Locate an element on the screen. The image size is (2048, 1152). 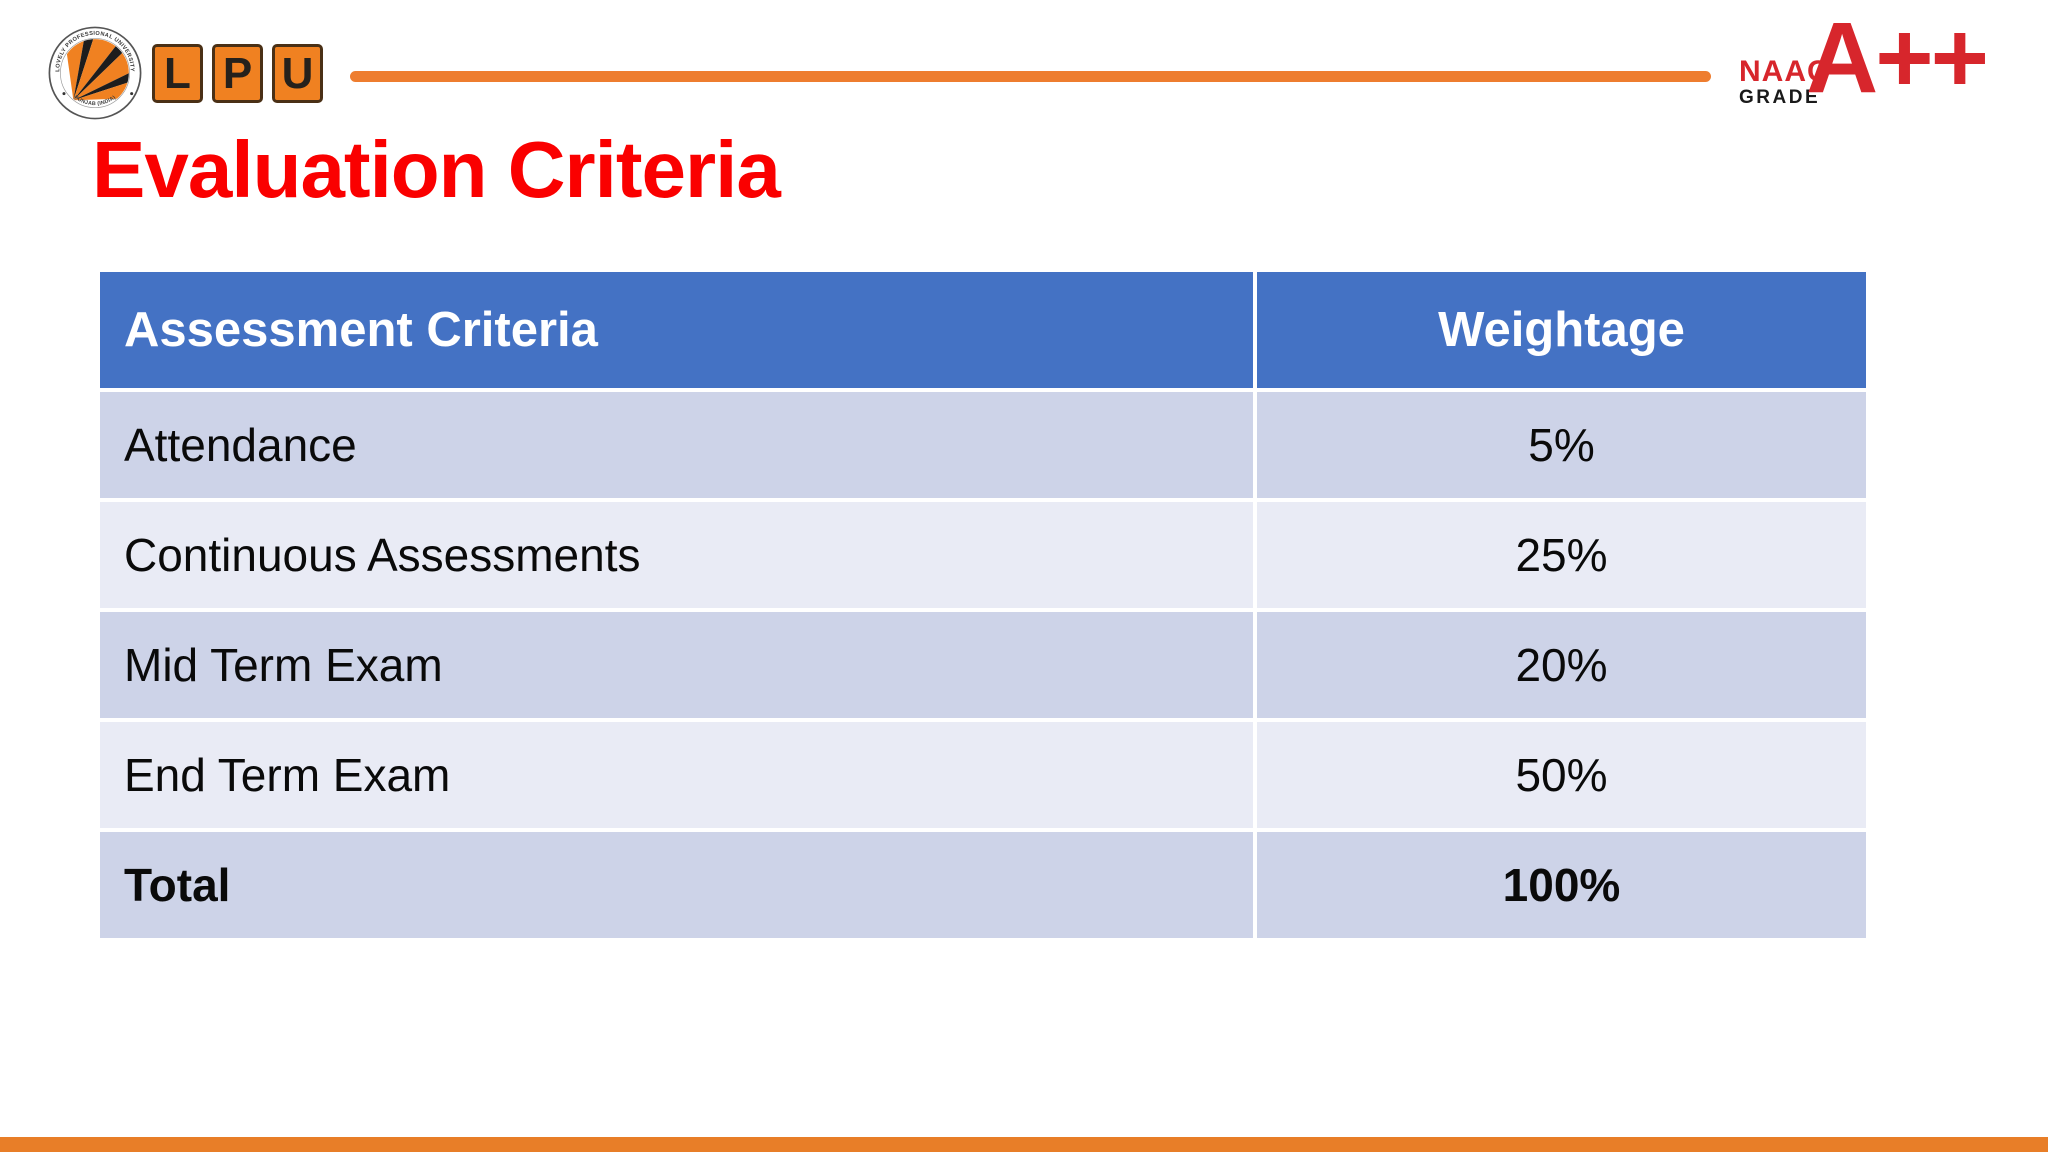
criteria-cell: End Term Exam is located at coordinates (676, 775).